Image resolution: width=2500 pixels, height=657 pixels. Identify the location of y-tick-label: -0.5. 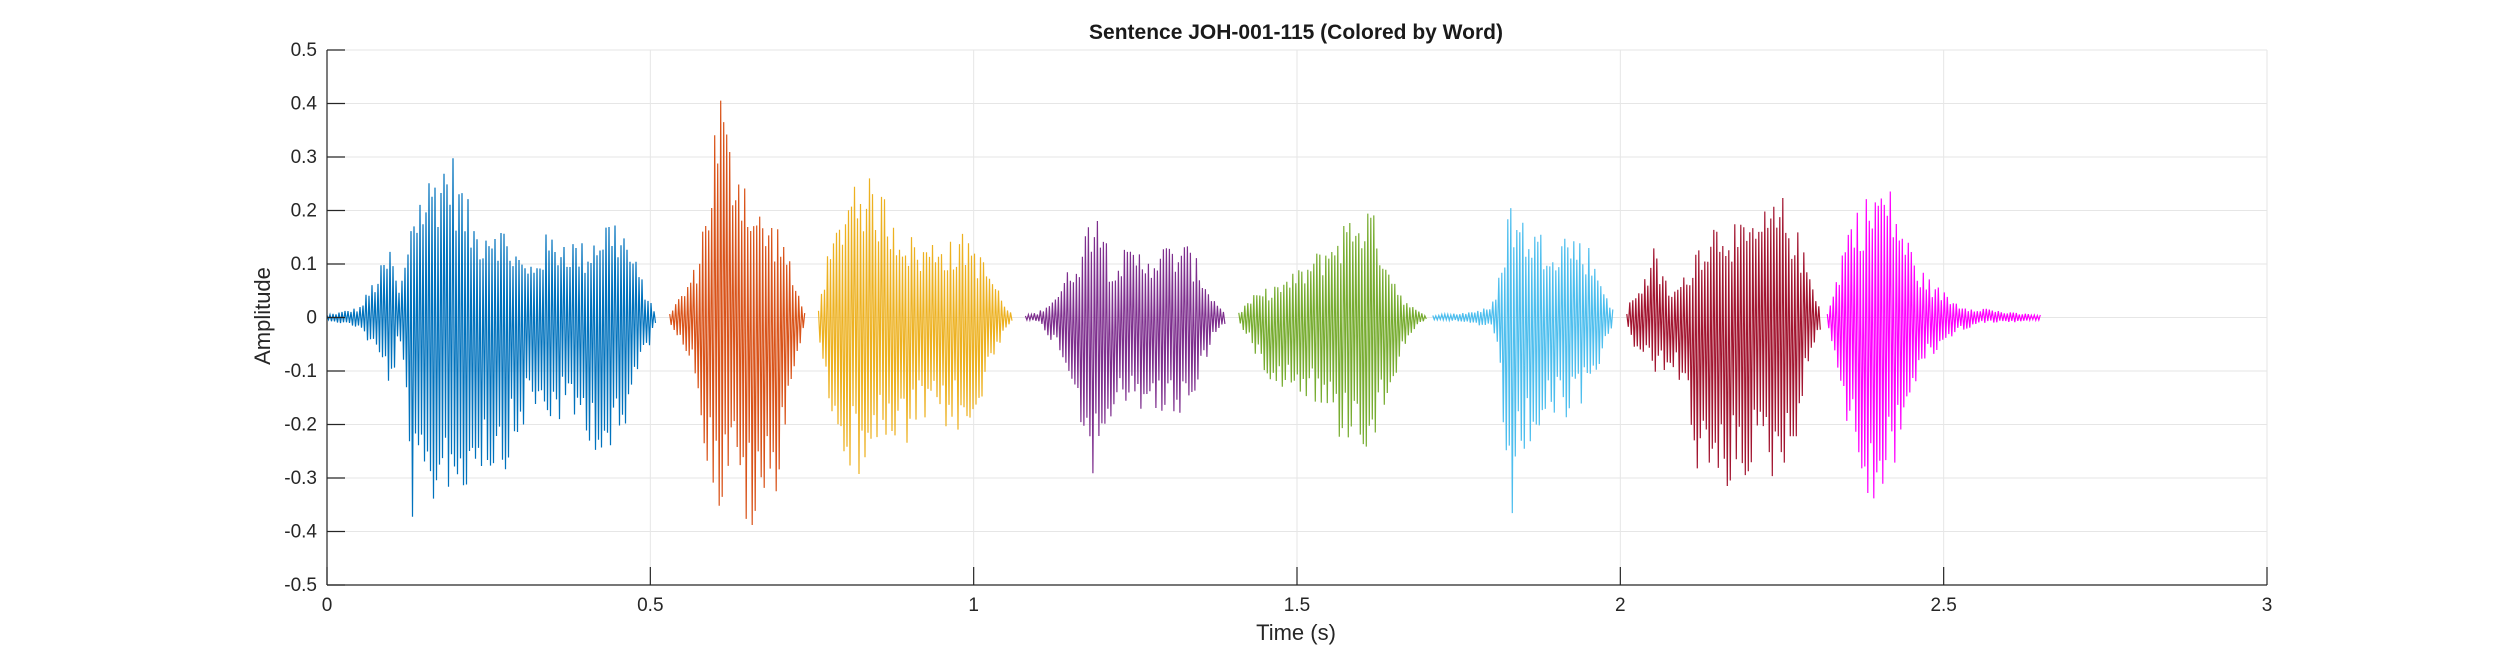
(300, 585).